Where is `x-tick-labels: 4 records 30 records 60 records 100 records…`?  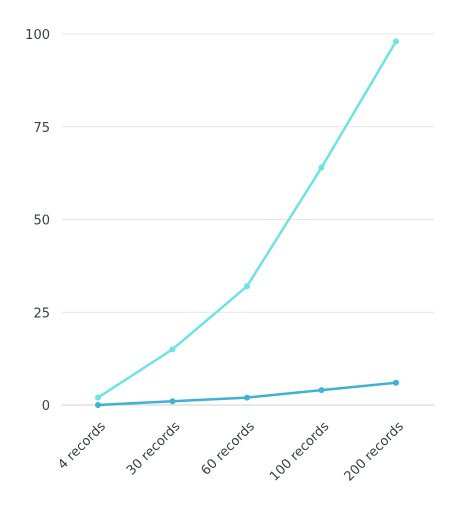
x-tick-labels: 4 records 30 records 60 records 100 records… is located at coordinates (231, 451).